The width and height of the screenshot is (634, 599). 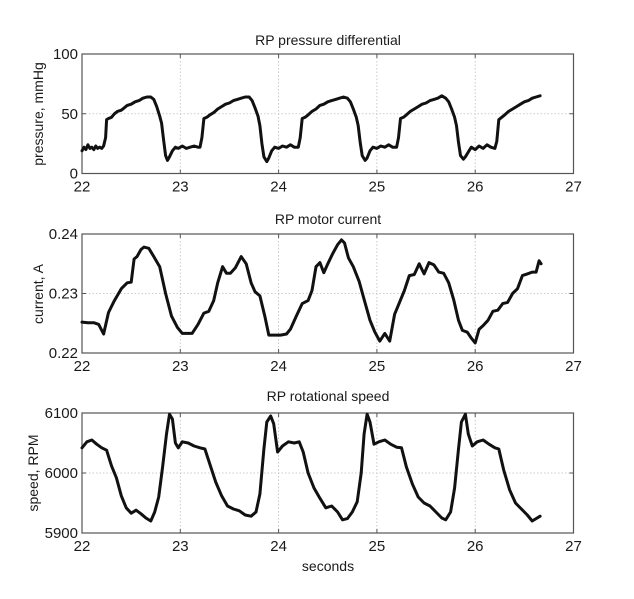 What do you see at coordinates (69, 114) in the screenshot?
I see `y-tick-label: 50` at bounding box center [69, 114].